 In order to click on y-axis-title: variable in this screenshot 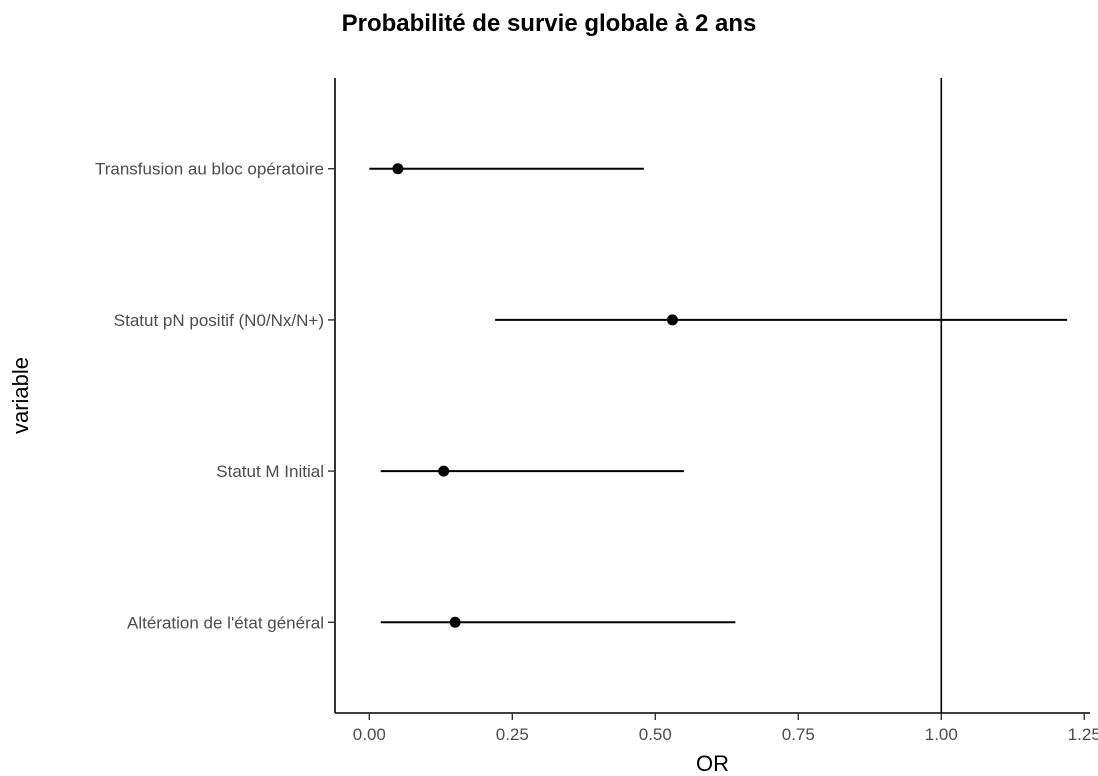, I will do `click(20, 395)`.